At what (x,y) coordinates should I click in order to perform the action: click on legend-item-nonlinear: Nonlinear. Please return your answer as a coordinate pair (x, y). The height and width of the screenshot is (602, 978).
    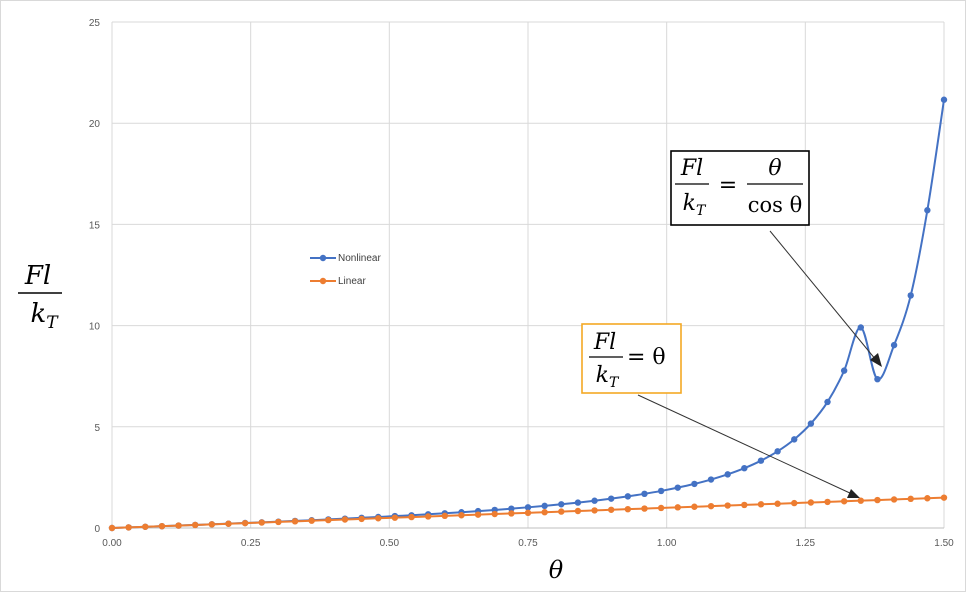
    Looking at the image, I should click on (345, 258).